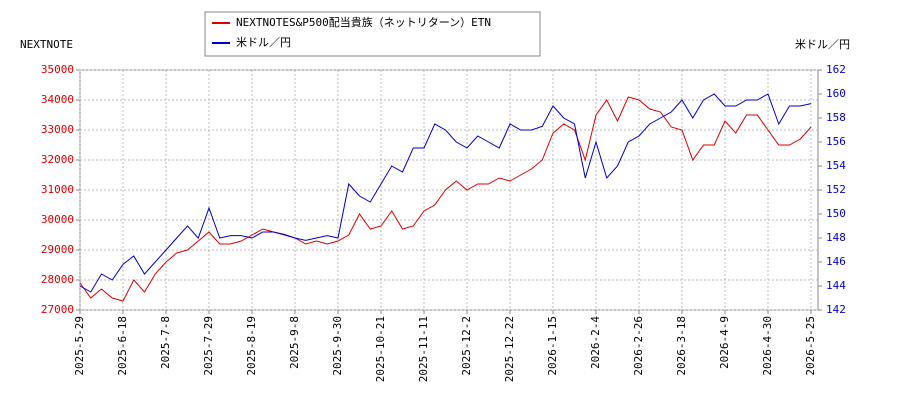  What do you see at coordinates (57, 129) in the screenshot?
I see `y-tick-label: 33000` at bounding box center [57, 129].